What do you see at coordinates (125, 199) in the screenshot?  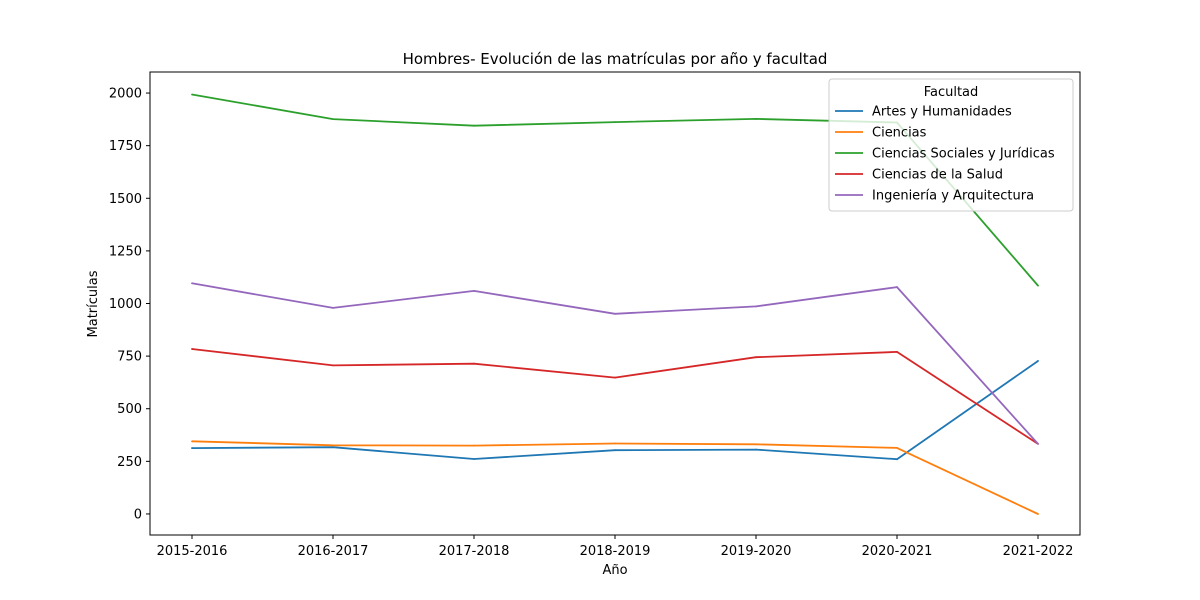 I see `y-tick-label: 1500` at bounding box center [125, 199].